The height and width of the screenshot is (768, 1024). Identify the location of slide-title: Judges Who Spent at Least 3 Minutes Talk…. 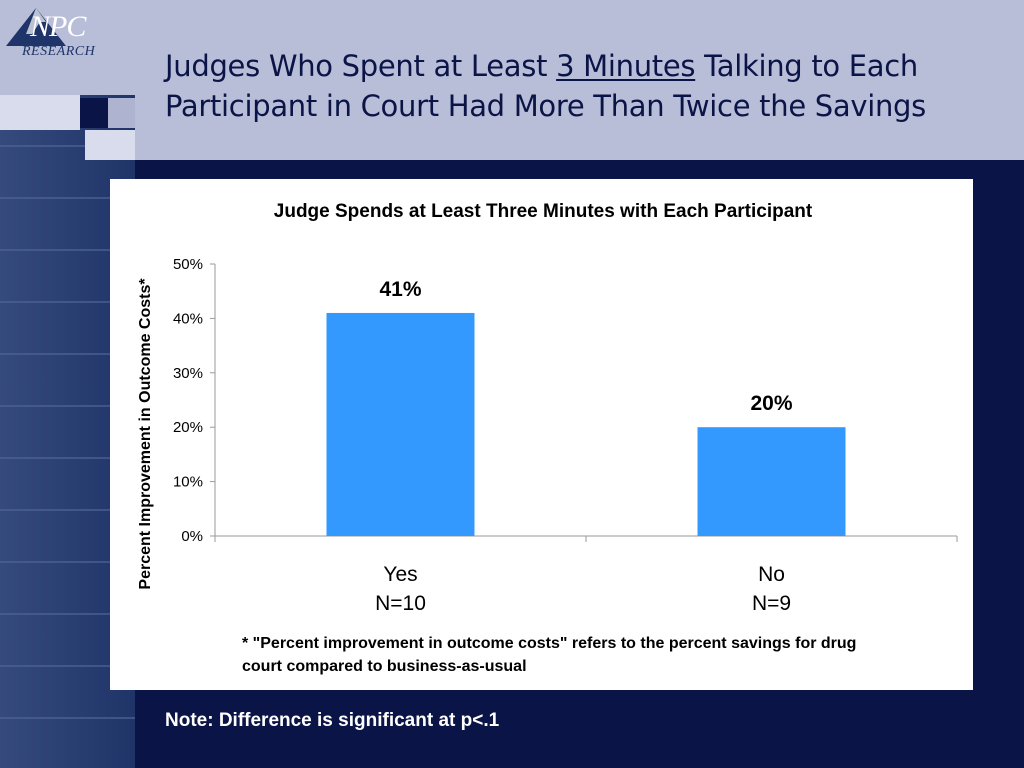
(585, 86).